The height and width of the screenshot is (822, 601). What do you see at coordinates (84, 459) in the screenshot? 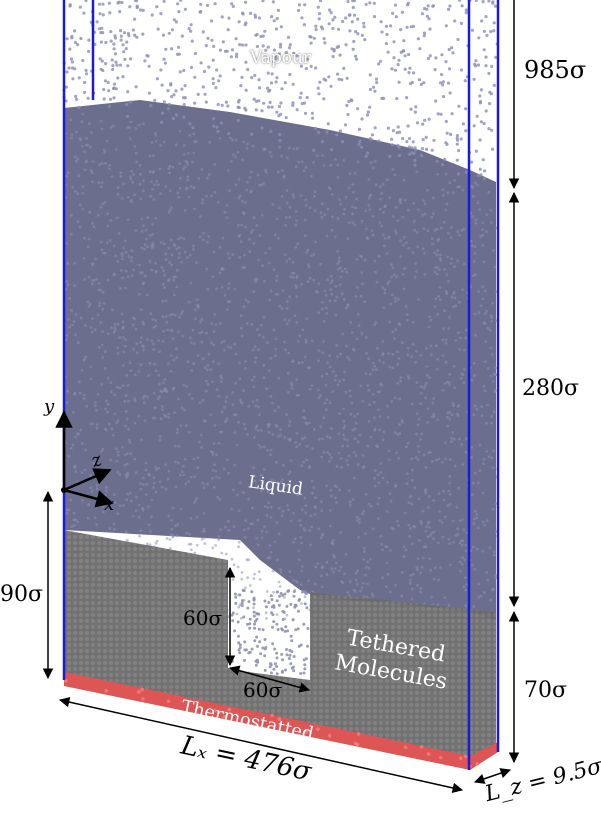
I see `axis-triad` at bounding box center [84, 459].